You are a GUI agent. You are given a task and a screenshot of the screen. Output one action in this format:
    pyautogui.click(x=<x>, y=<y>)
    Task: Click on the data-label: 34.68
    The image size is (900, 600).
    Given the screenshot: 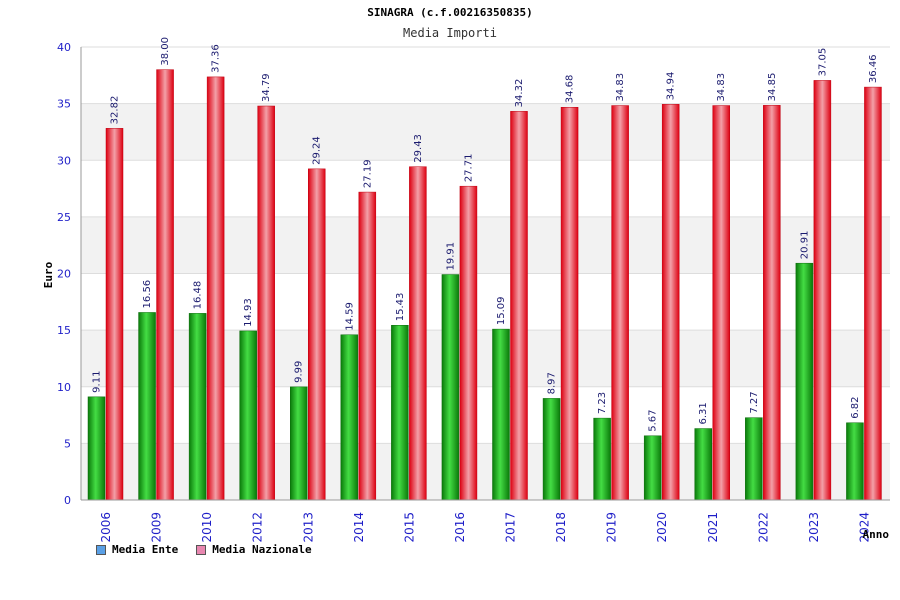 What is the action you would take?
    pyautogui.click(x=570, y=89)
    